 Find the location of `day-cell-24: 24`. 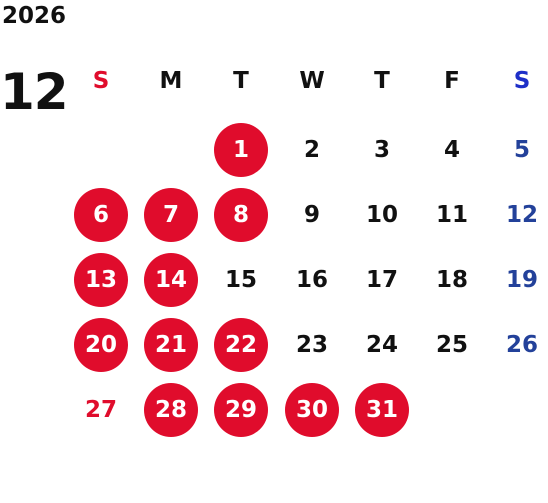

day-cell-24: 24 is located at coordinates (381, 345).